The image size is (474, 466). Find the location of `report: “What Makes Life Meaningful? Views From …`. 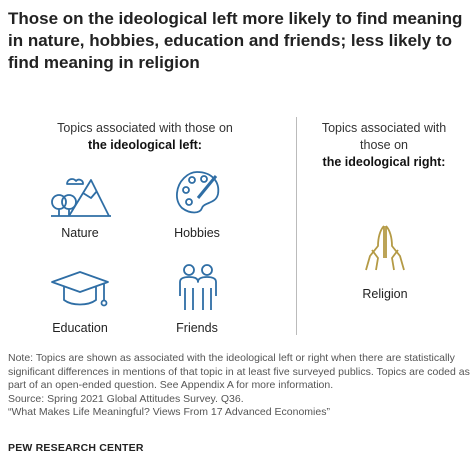

report: “What Makes Life Meaningful? Views From … is located at coordinates (169, 412).